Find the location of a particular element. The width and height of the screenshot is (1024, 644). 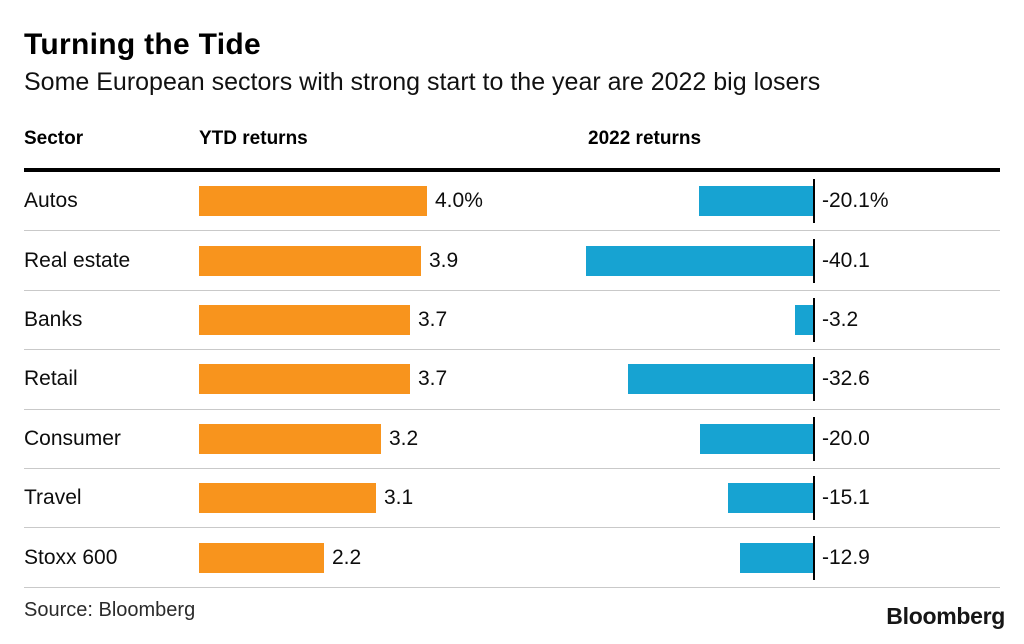

returns-2022-value: -20.1% is located at coordinates (855, 201).